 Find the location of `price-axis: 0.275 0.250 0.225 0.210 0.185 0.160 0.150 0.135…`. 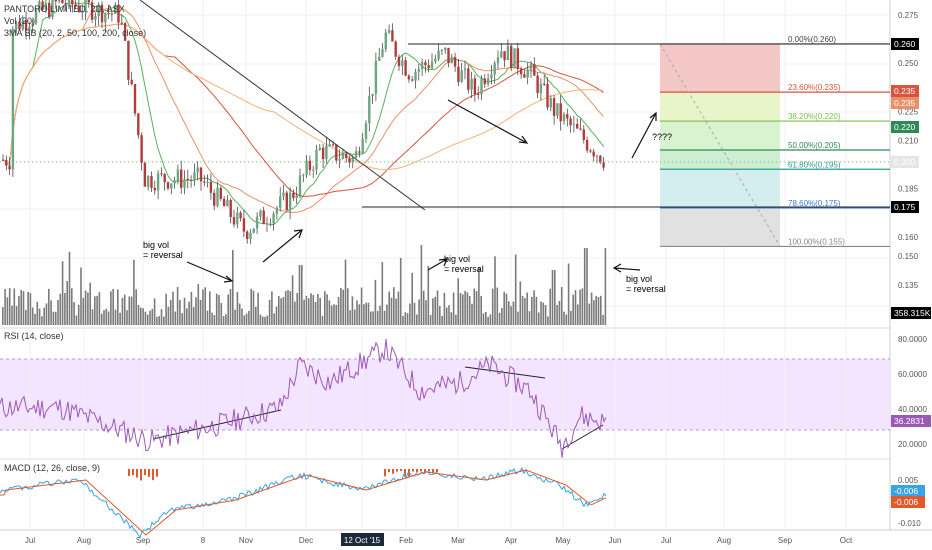

price-axis: 0.275 0.250 0.225 0.210 0.185 0.160 0.150 0.135… is located at coordinates (912, 269).